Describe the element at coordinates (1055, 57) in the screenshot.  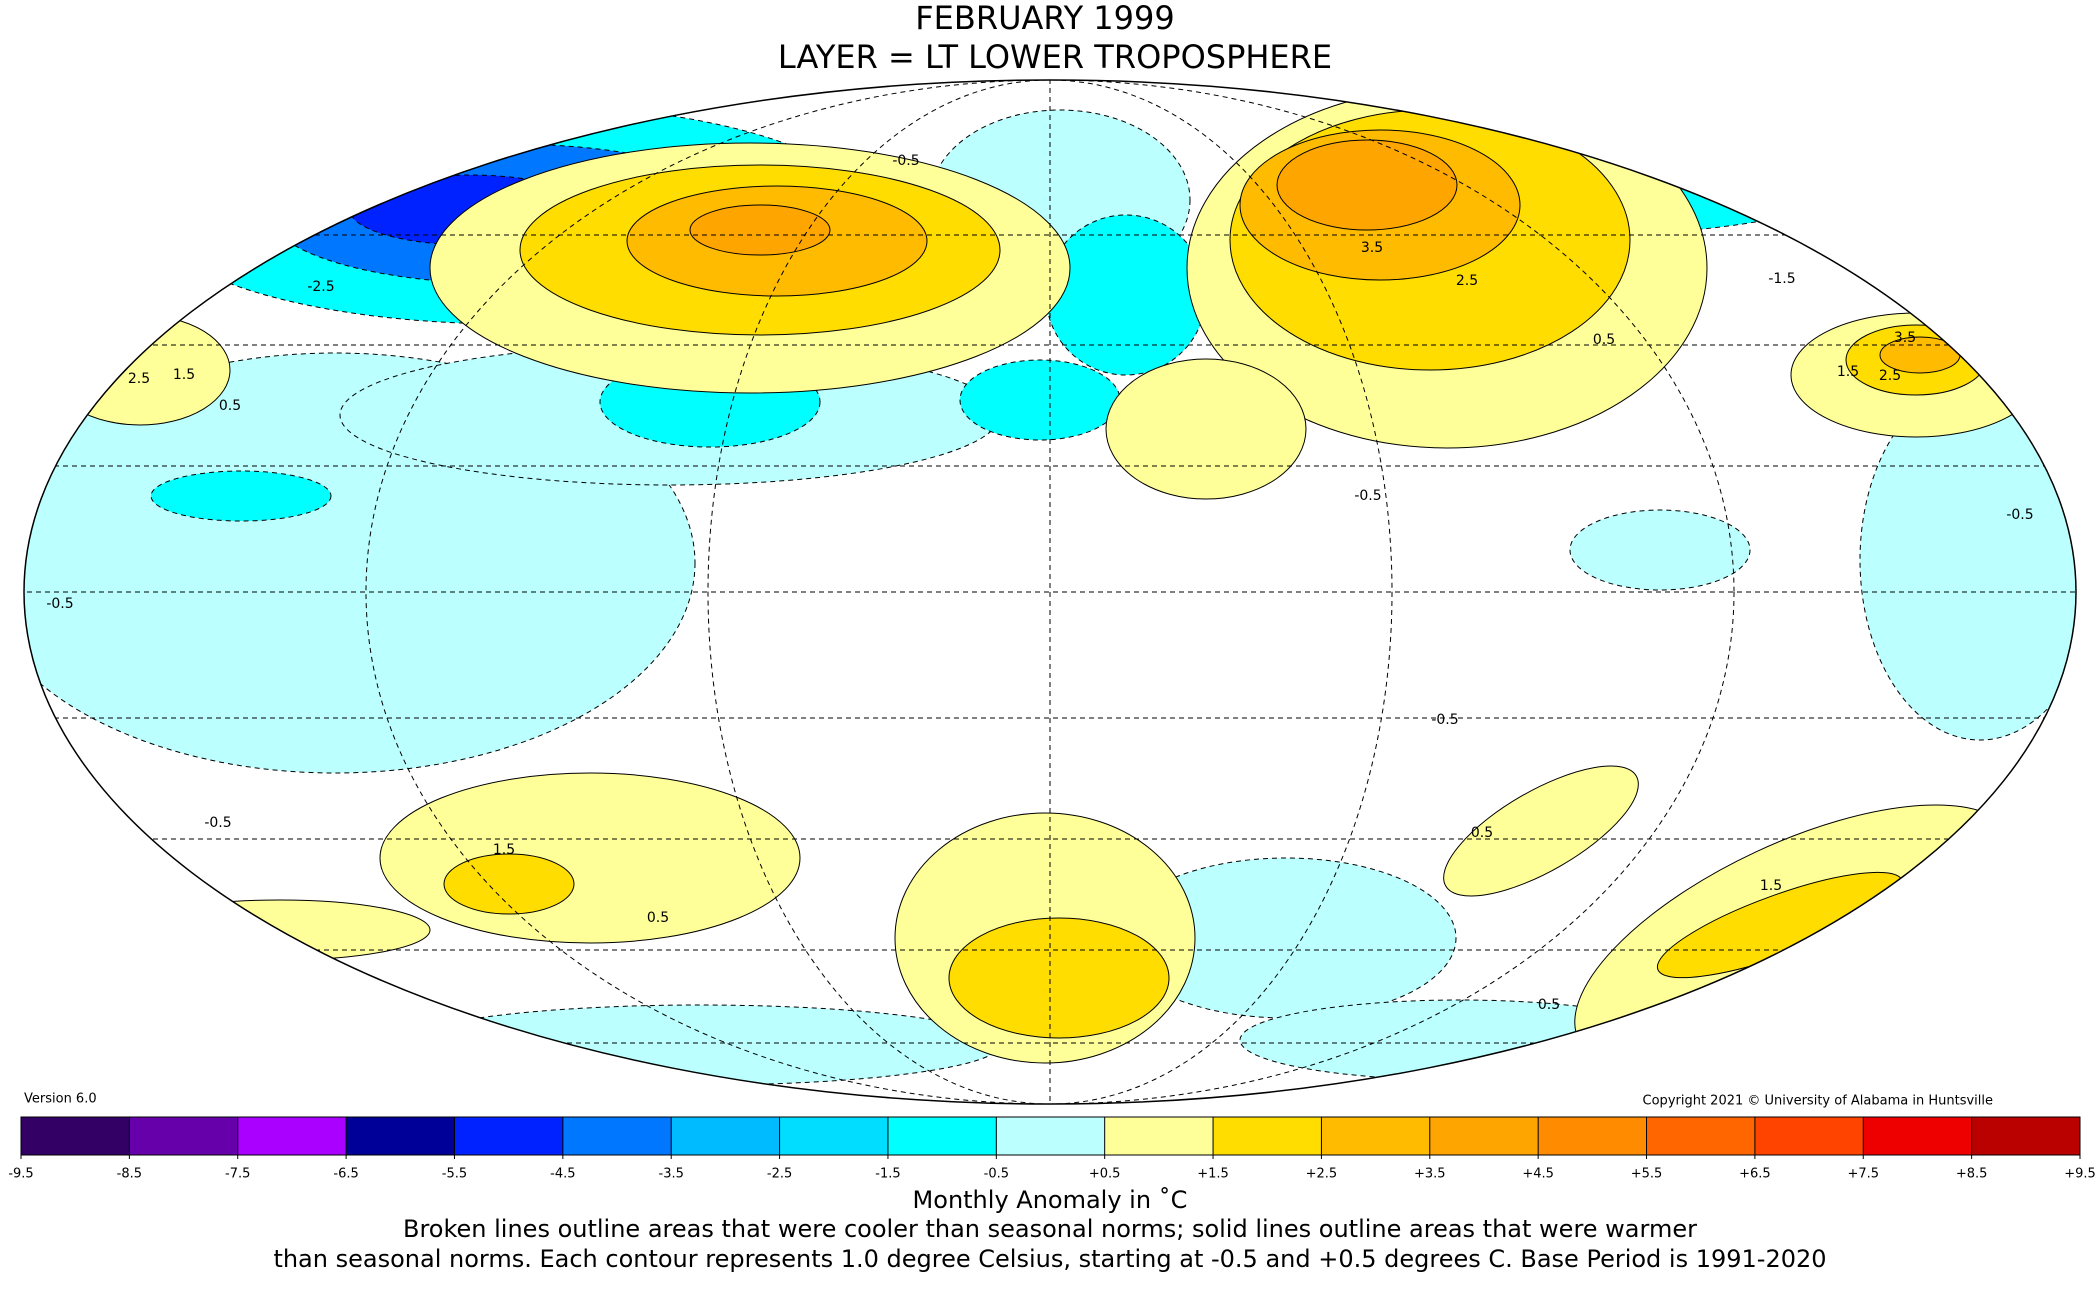
I see `subtitle: LAYER = LT LOWER TROPOSPHERE` at that location.